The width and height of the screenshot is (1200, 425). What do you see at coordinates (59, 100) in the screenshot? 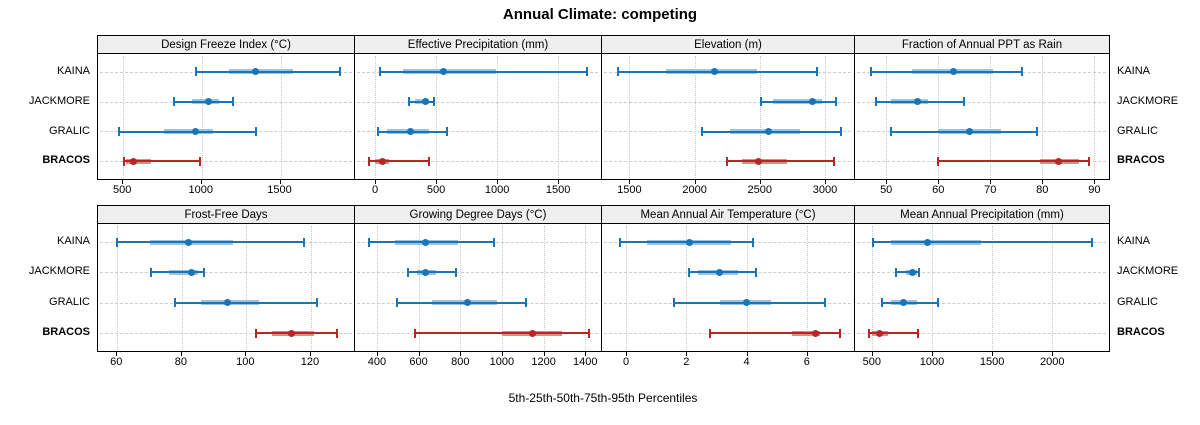
I see `site-label-left: JACKMORE` at bounding box center [59, 100].